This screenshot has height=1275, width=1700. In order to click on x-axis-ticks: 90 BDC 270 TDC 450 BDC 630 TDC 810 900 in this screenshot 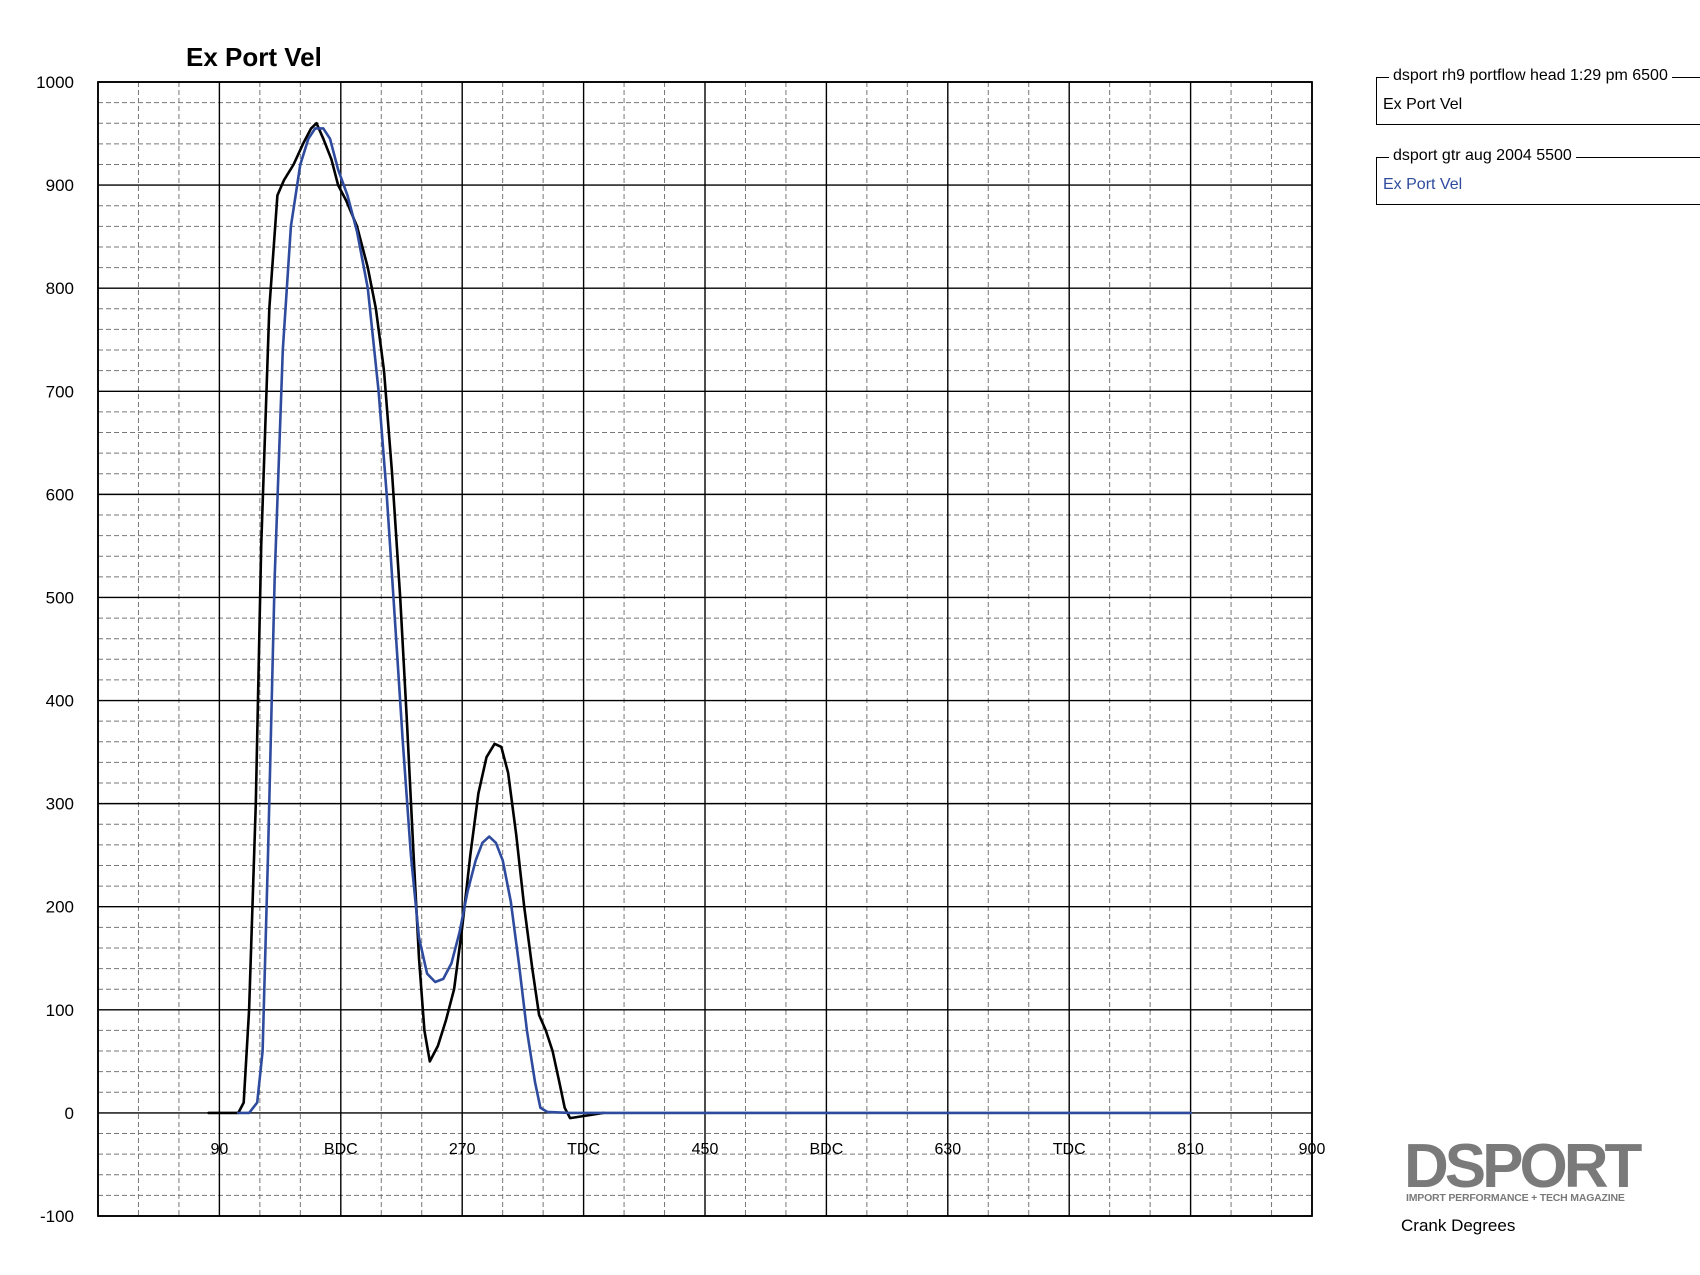, I will do `click(768, 1149)`.